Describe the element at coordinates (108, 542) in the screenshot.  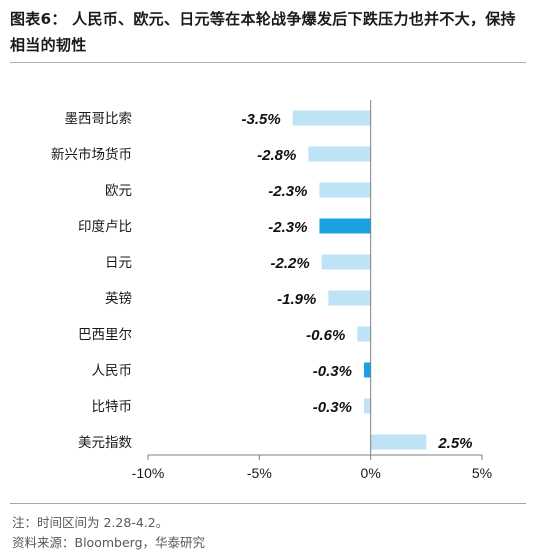
I see `source-note: 资料来源：Bloomberg，华泰研究` at that location.